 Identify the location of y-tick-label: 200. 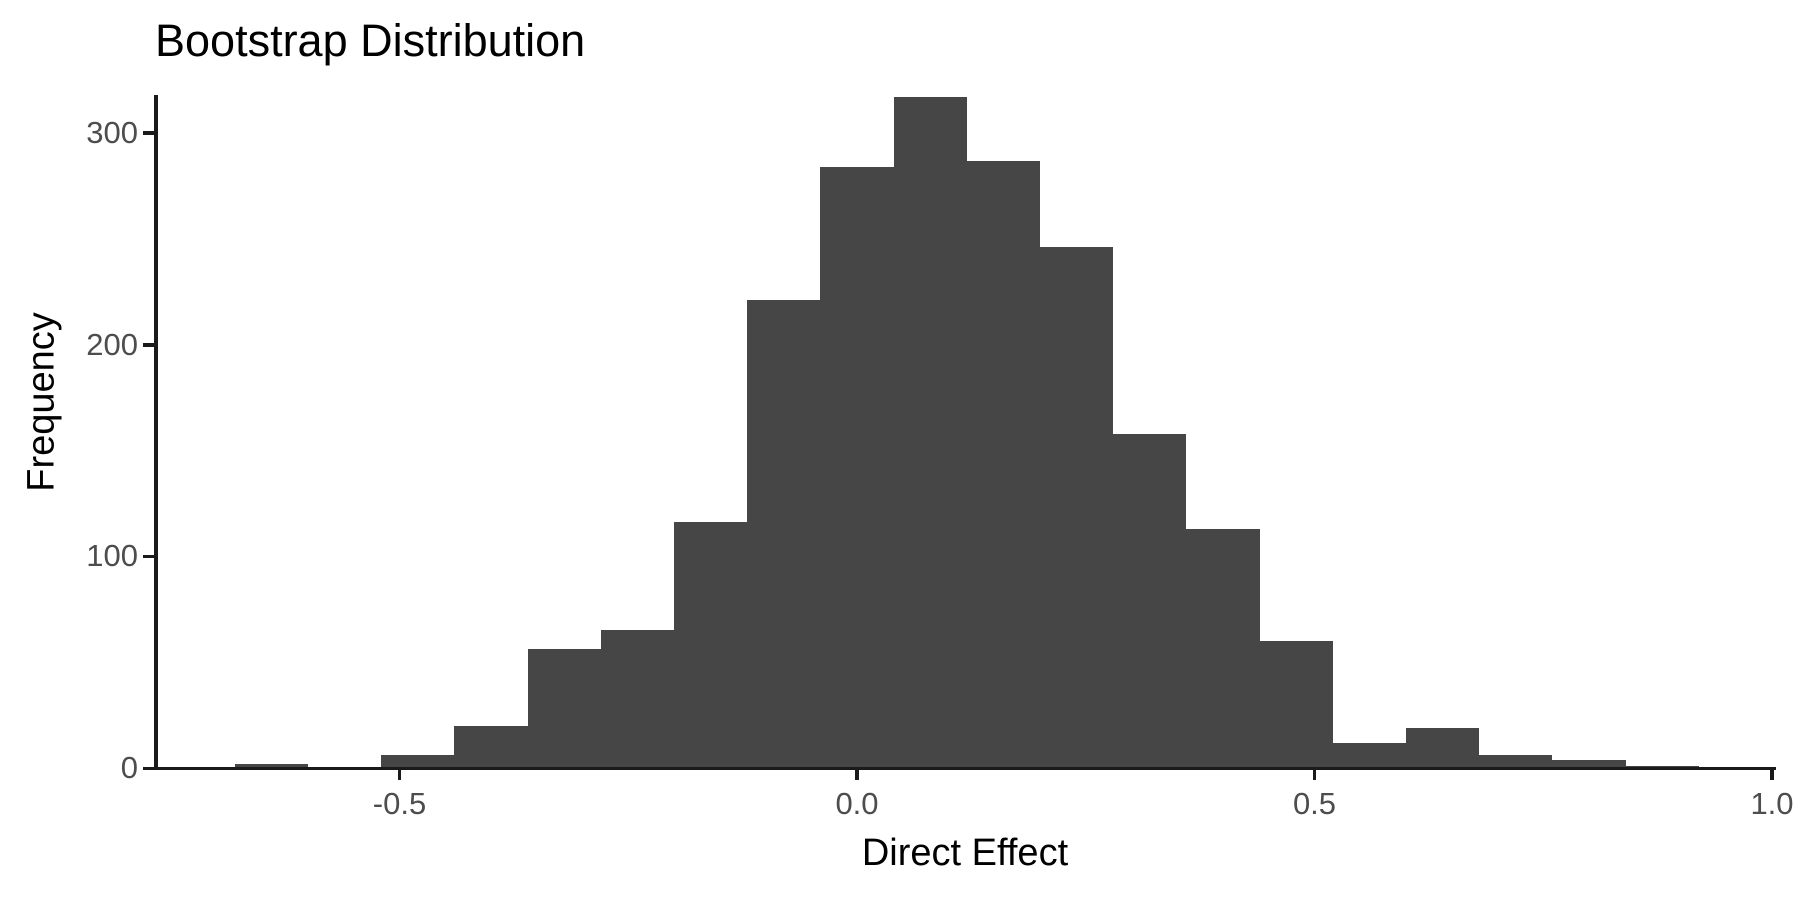
(112, 344).